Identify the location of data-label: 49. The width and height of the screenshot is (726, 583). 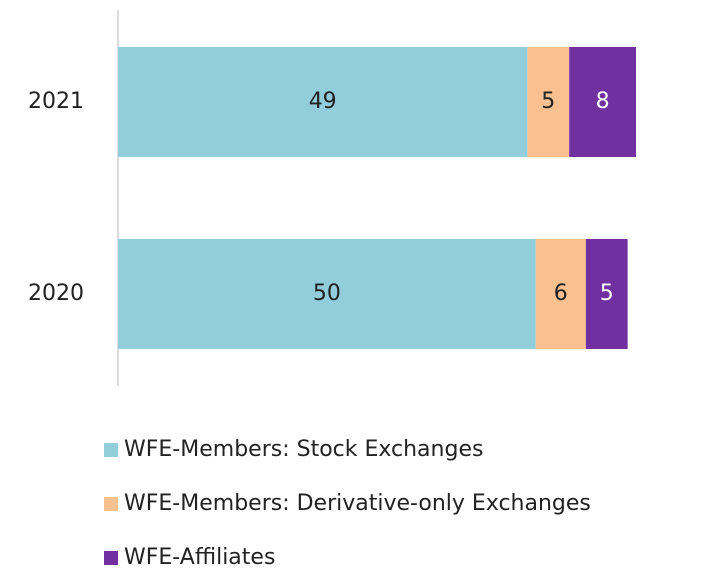
(323, 101).